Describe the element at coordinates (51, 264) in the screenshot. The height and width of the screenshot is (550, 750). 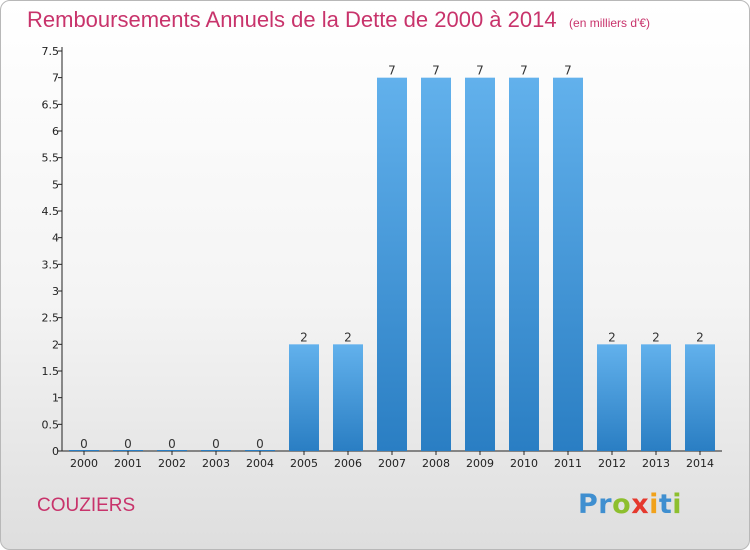
I see `y-tick-label: 3.5` at that location.